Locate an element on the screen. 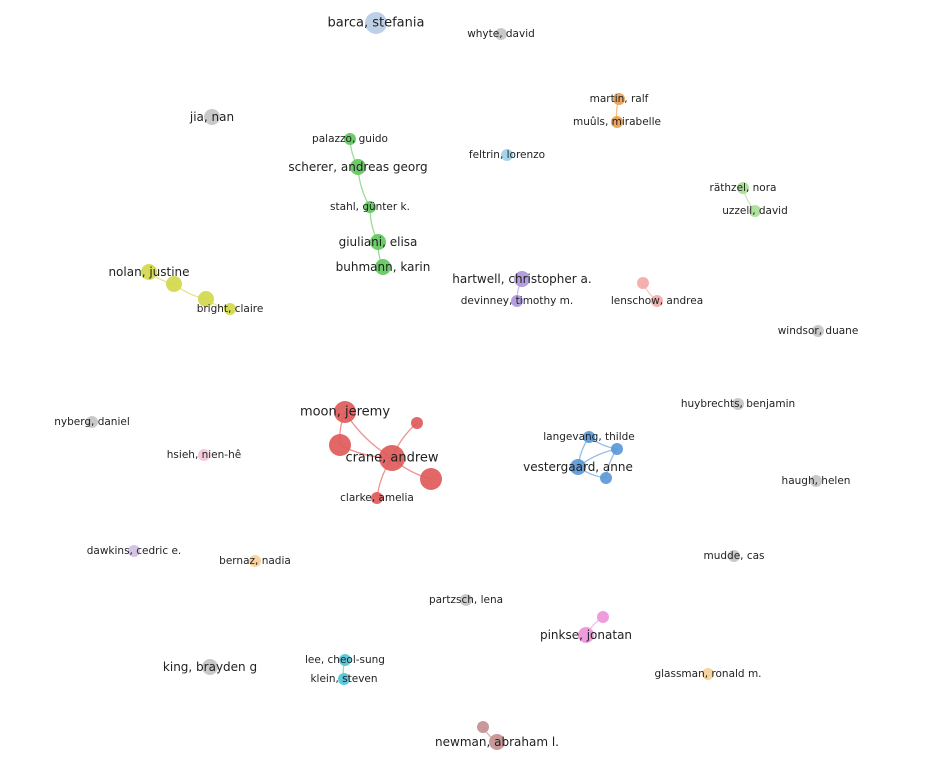 Image resolution: width=935 pixels, height=757 pixels. label-muuls: muûls, mirabelle is located at coordinates (617, 122).